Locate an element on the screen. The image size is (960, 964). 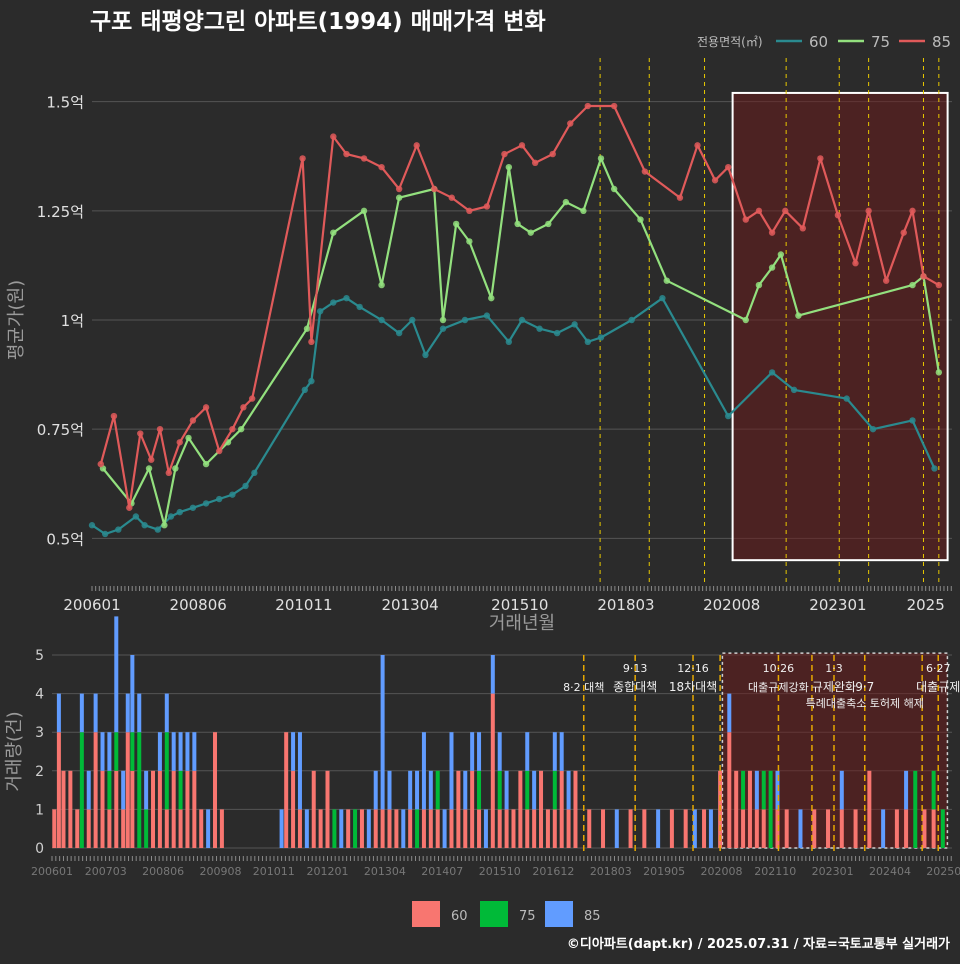
bar-highlight-box is located at coordinates (835, 750).